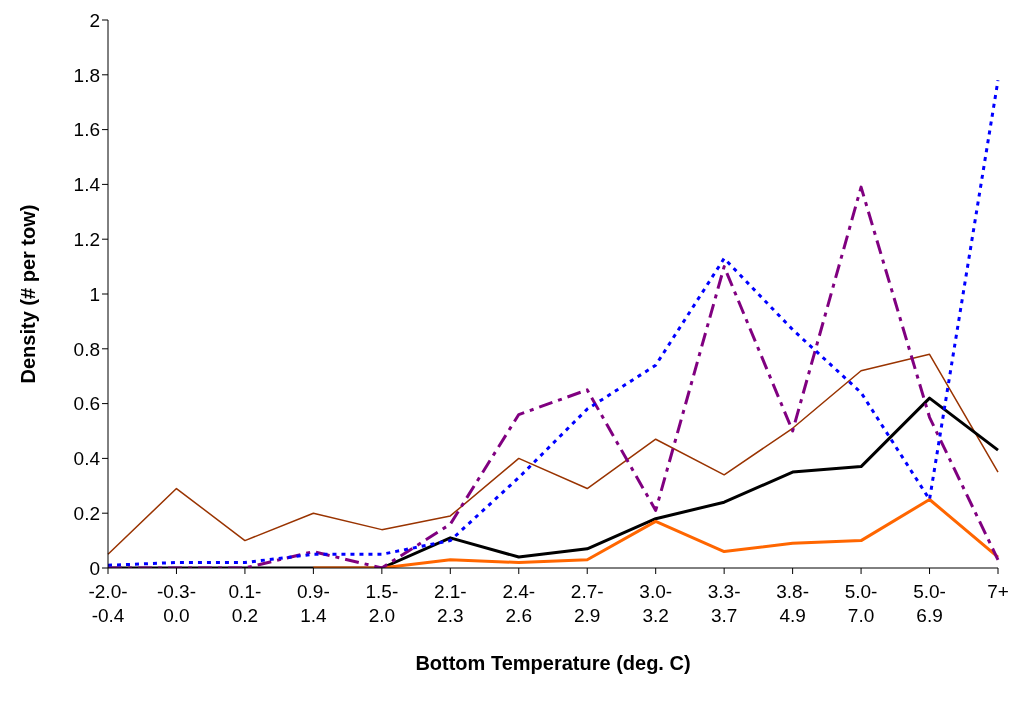 This screenshot has width=1029, height=711. What do you see at coordinates (450, 603) in the screenshot?
I see `x-tick-label: 2.1- 2.3` at bounding box center [450, 603].